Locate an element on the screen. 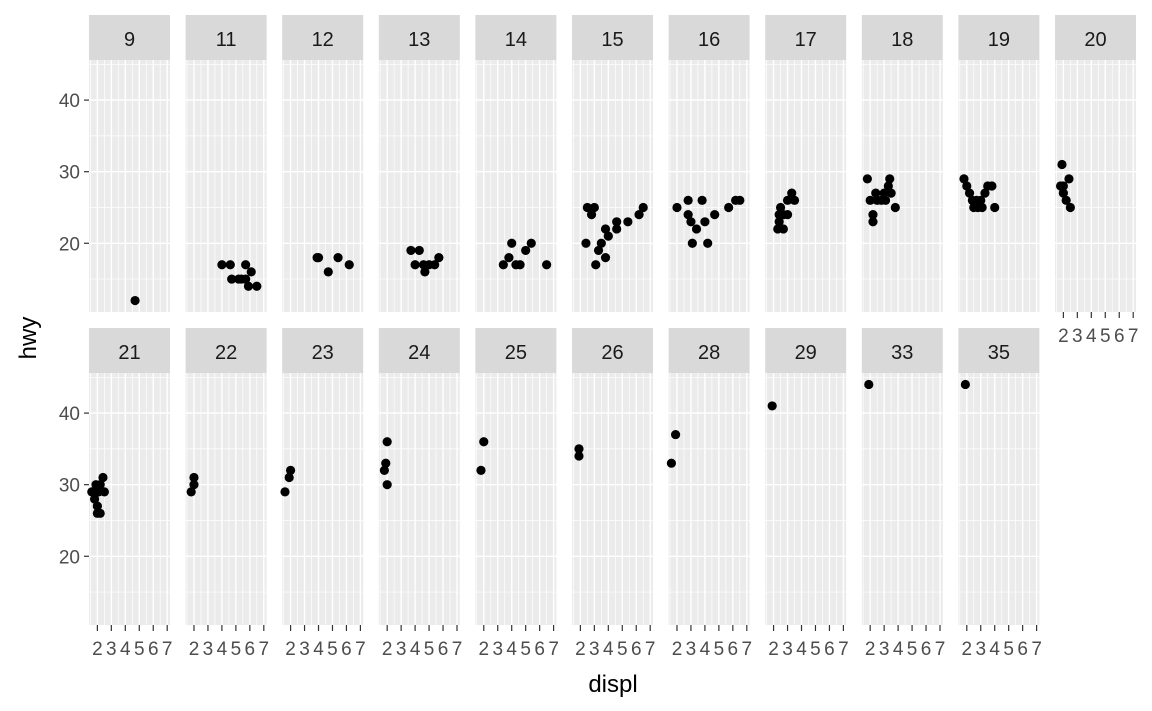 This screenshot has width=1152, height=711. facet-panel-29: 29 2 3 4 5 6 7 is located at coordinates (807, 494).